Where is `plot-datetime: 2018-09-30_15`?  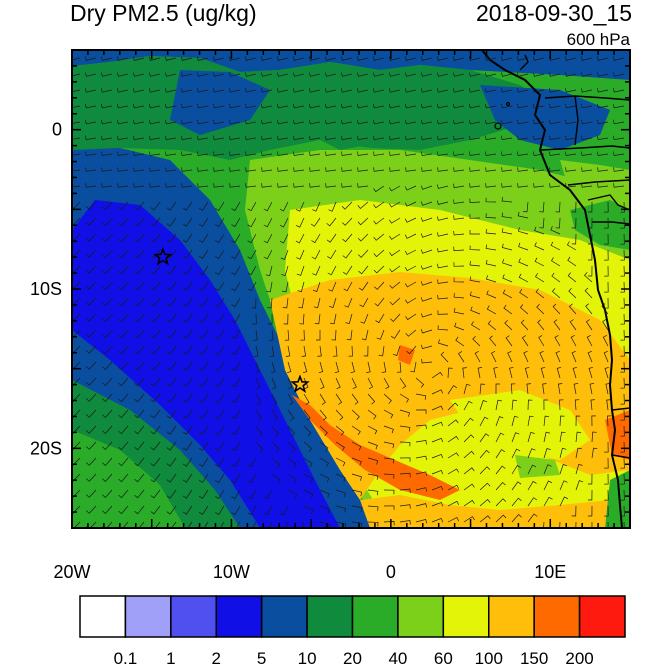
plot-datetime: 2018-09-30_15 is located at coordinates (553, 13).